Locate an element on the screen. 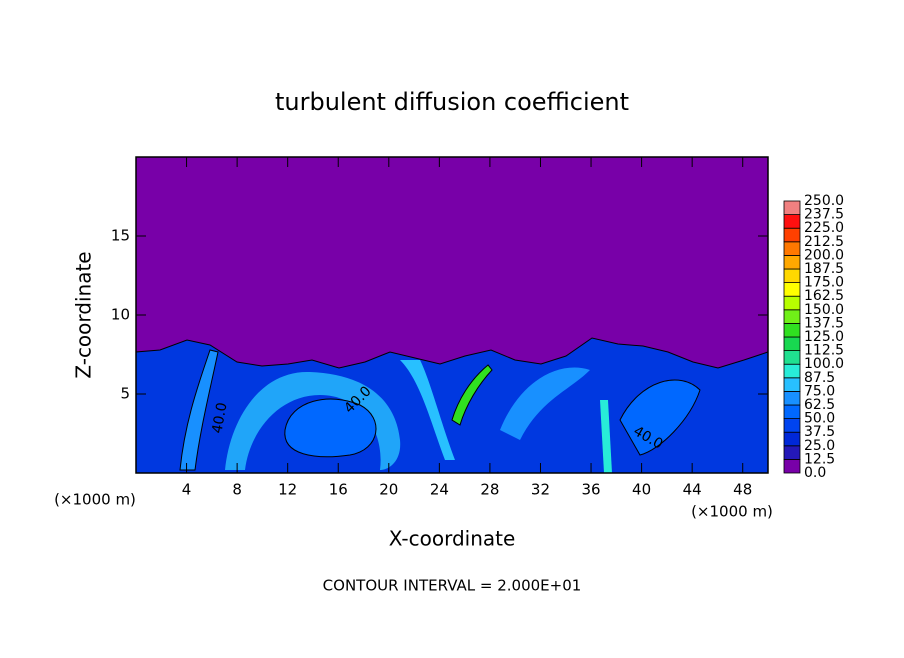 This screenshot has width=904, height=658. x-tick-label: 40 is located at coordinates (641, 490).